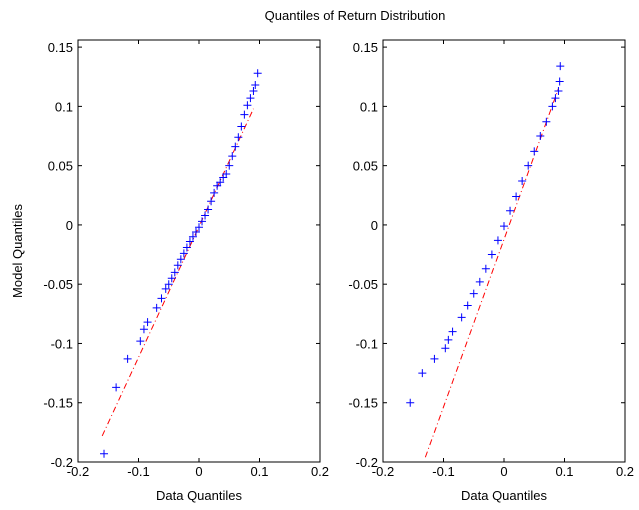  Describe the element at coordinates (355, 15) in the screenshot. I see `figure-title: Quantiles of Return Distribution` at that location.